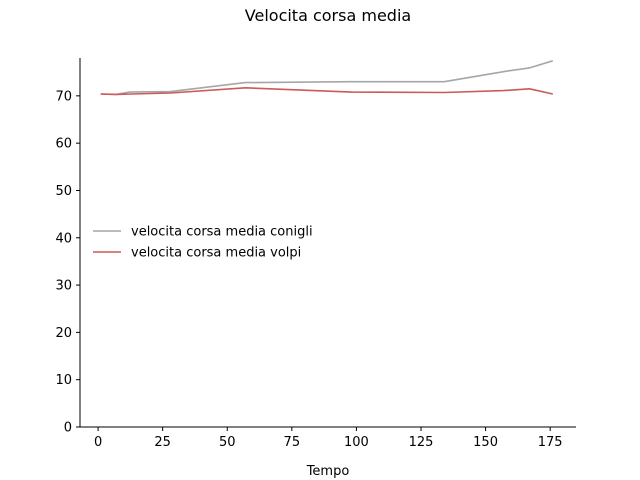 The image size is (640, 480). I want to click on x-tick-label: 0, so click(98, 442).